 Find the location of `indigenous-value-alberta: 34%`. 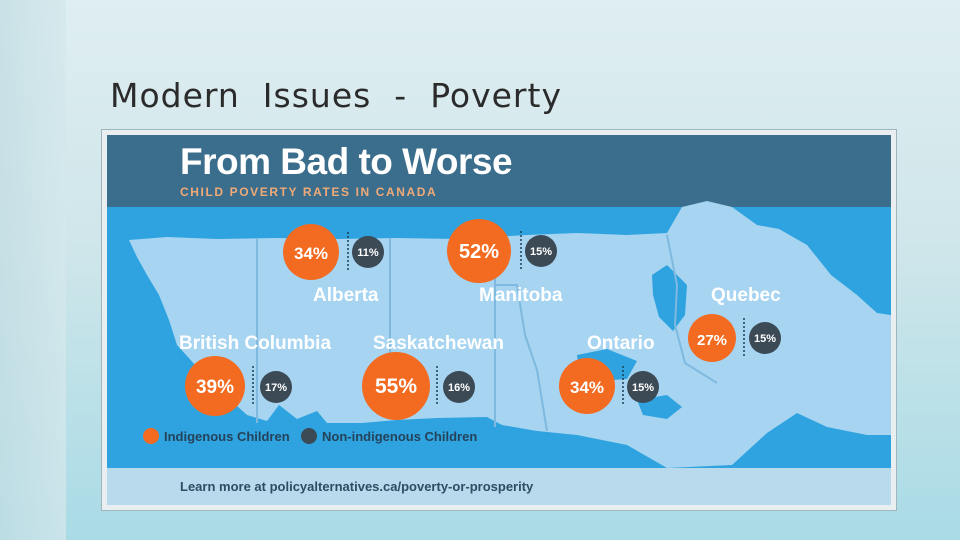

indigenous-value-alberta: 34% is located at coordinates (311, 253).